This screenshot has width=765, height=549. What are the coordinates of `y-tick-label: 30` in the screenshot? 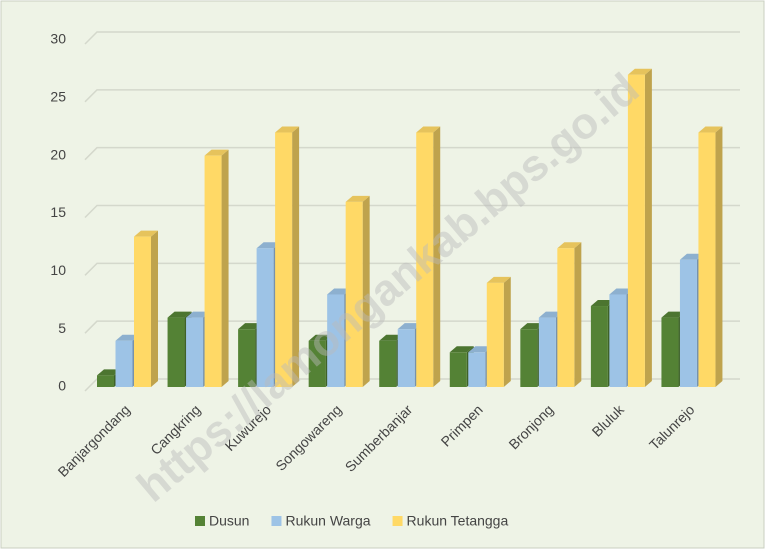 It's located at (58, 39).